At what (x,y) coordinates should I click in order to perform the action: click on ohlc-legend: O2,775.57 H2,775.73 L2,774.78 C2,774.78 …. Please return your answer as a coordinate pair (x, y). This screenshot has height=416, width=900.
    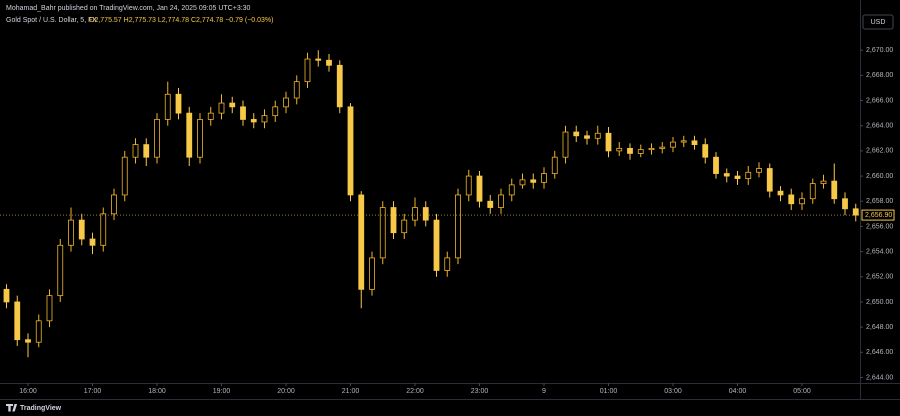
    Looking at the image, I should click on (181, 20).